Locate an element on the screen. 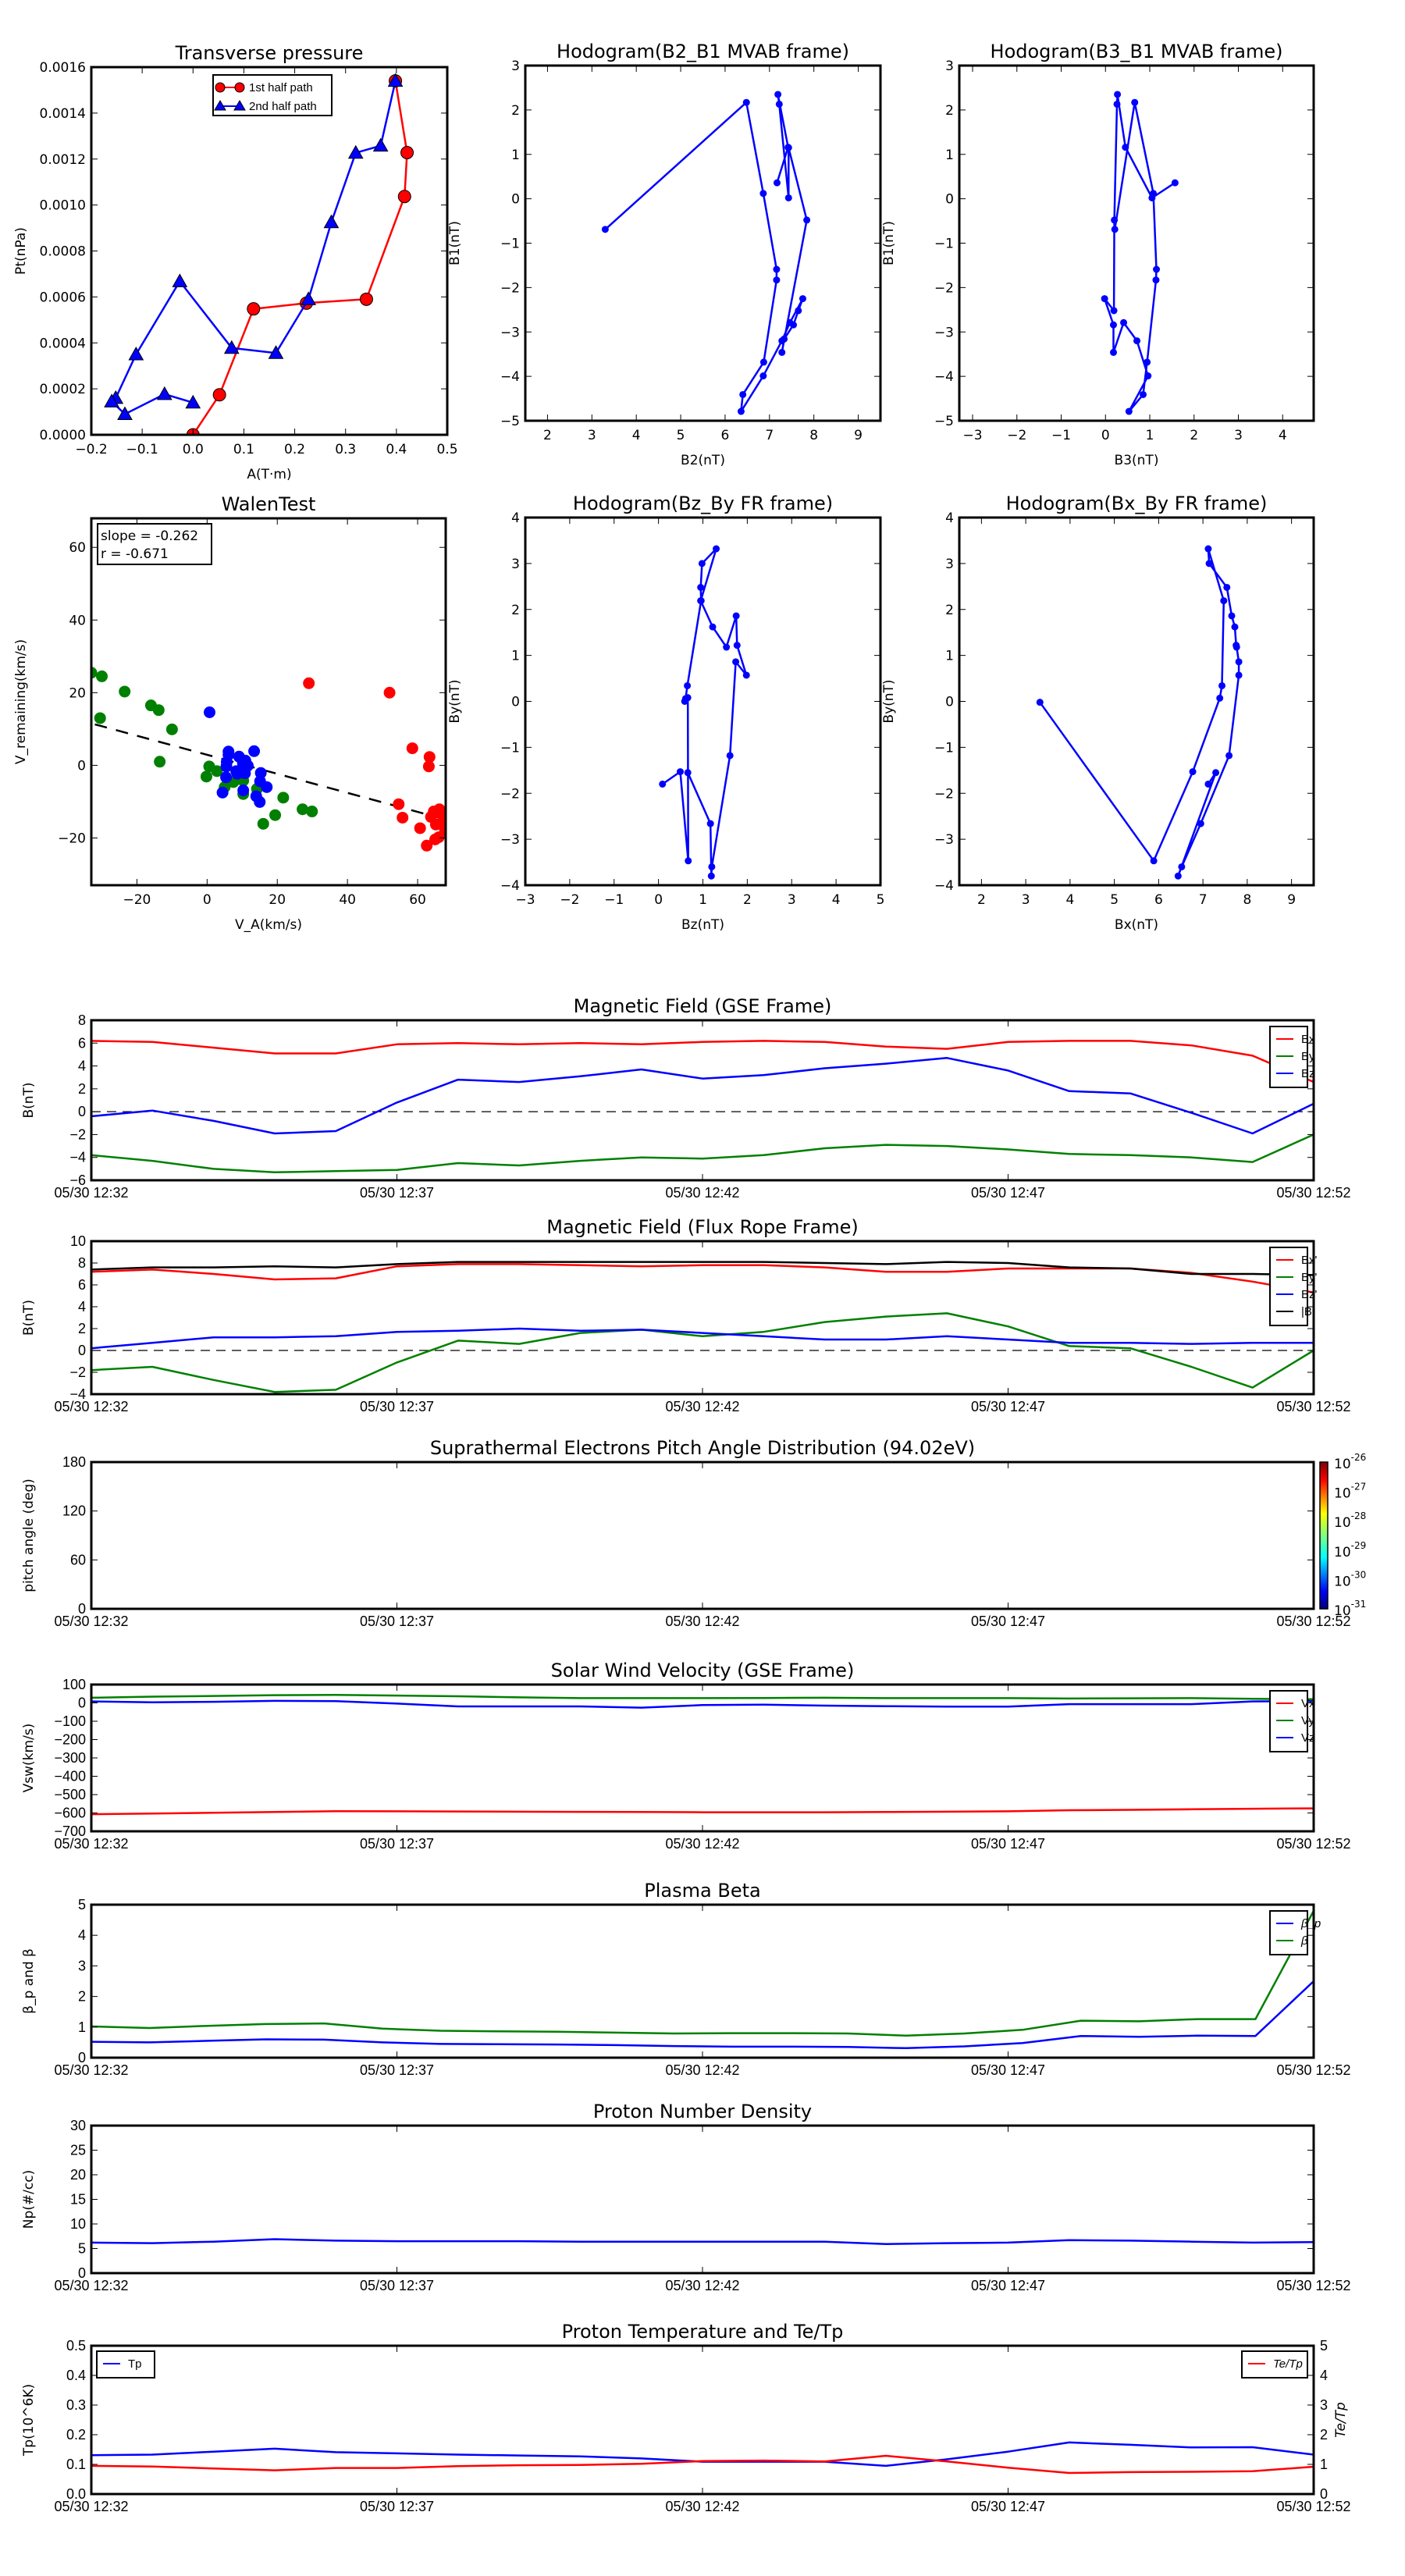 Image resolution: width=1405 pixels, height=2576 pixels. x-tick-label: −3 is located at coordinates (525, 900).